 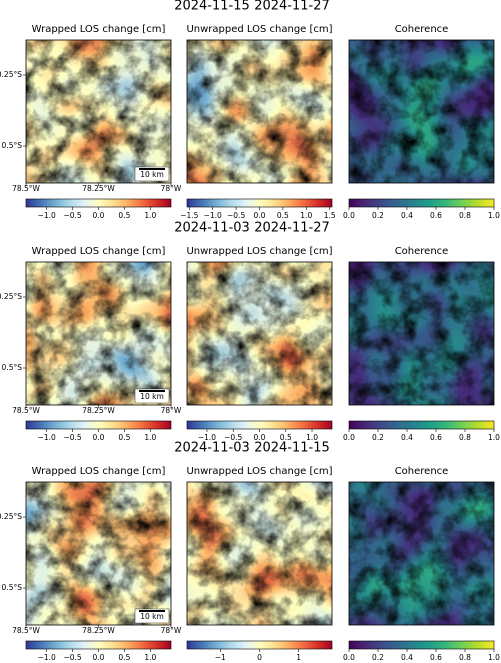 I want to click on colorbar-tick-label: −1, so click(x=220, y=657).